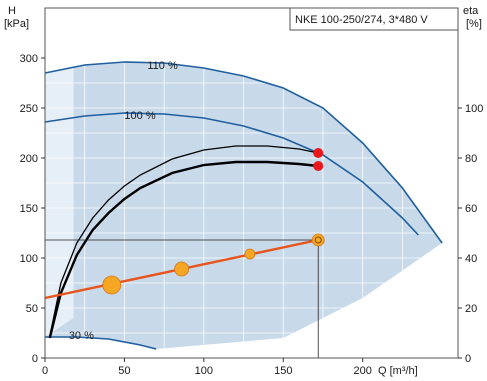  I want to click on y-tick-label: 300, so click(29, 59).